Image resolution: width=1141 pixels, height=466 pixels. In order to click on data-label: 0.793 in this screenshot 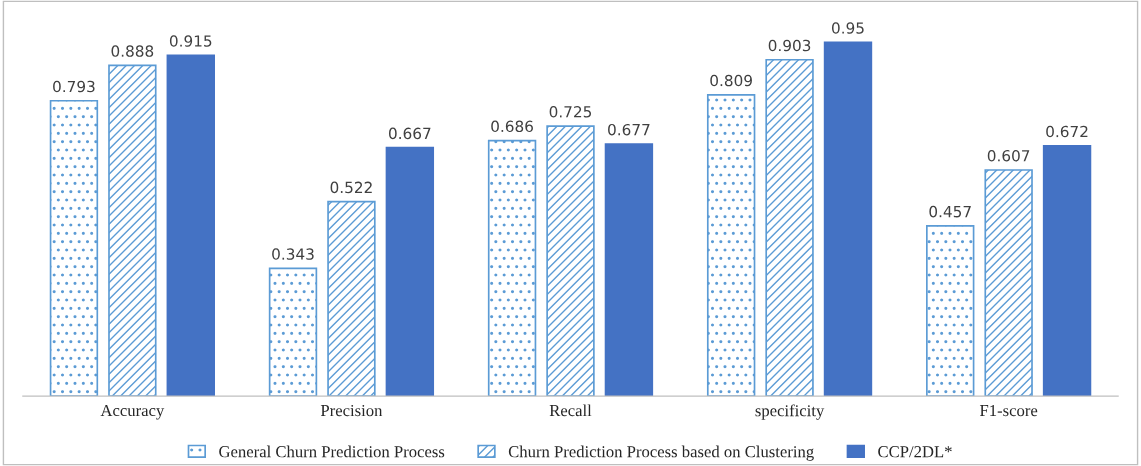, I will do `click(74, 86)`.